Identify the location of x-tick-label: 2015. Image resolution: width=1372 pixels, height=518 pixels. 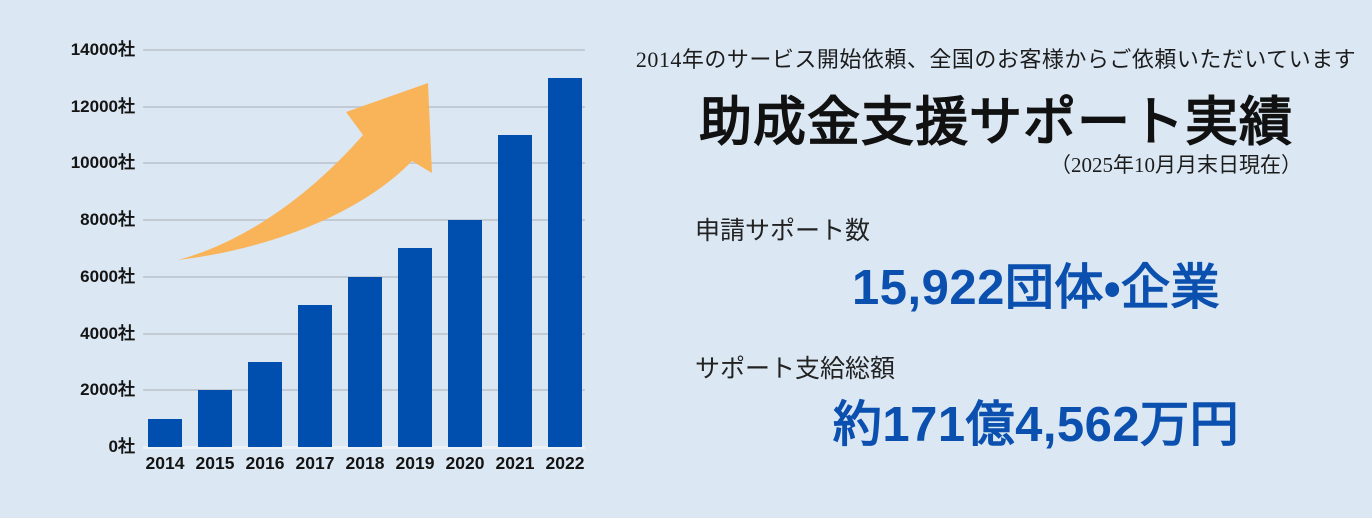
(215, 463).